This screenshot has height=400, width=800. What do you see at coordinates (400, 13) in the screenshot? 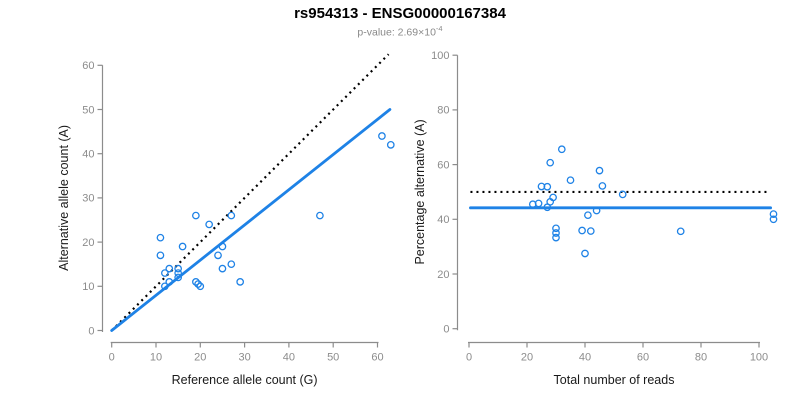
I see `page-title: rs954313 - ENSG00000167384` at bounding box center [400, 13].